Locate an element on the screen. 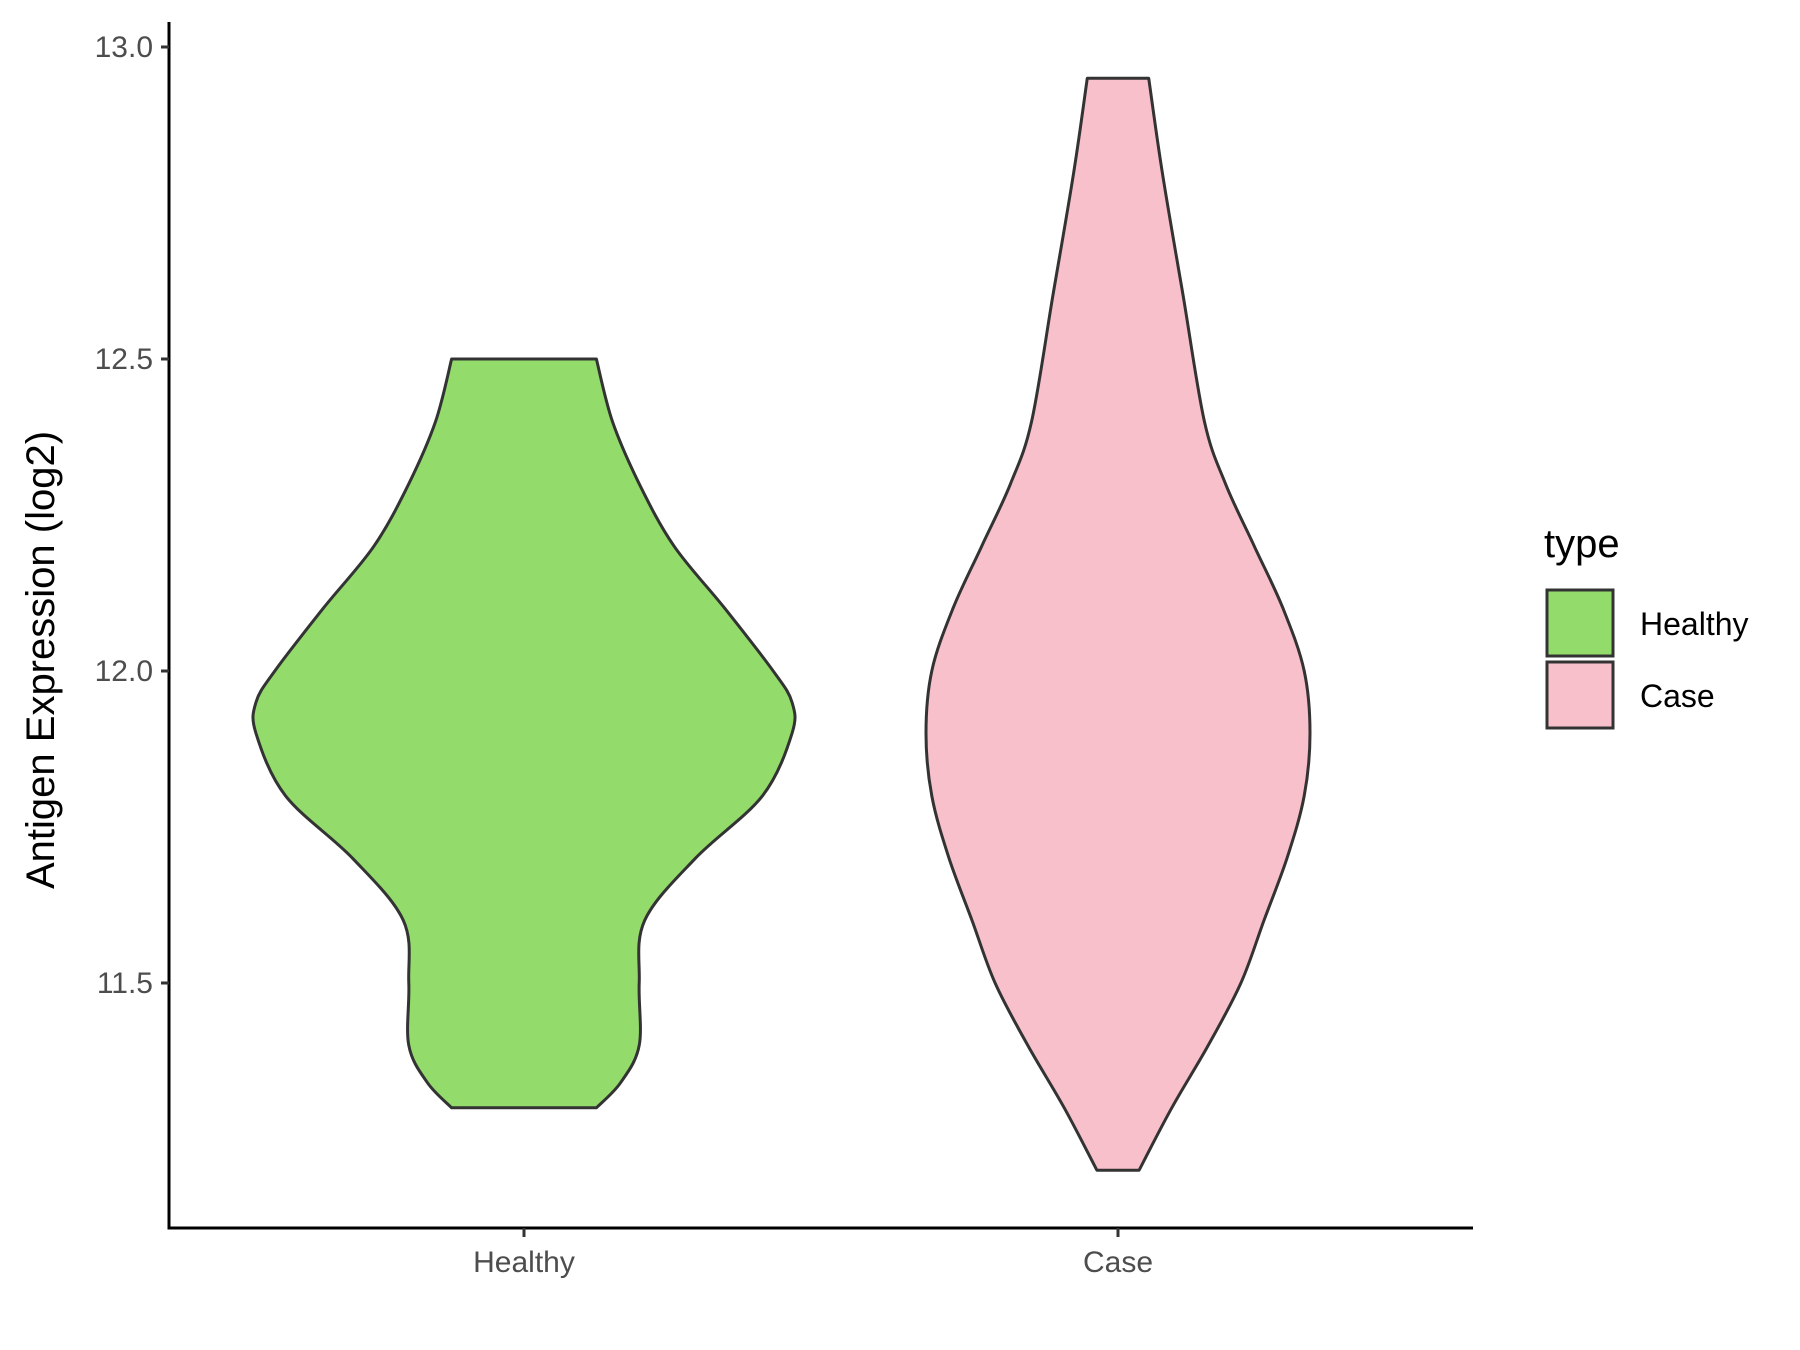 The width and height of the screenshot is (1800, 1350). x-tick-label: Healthy is located at coordinates (524, 1262).